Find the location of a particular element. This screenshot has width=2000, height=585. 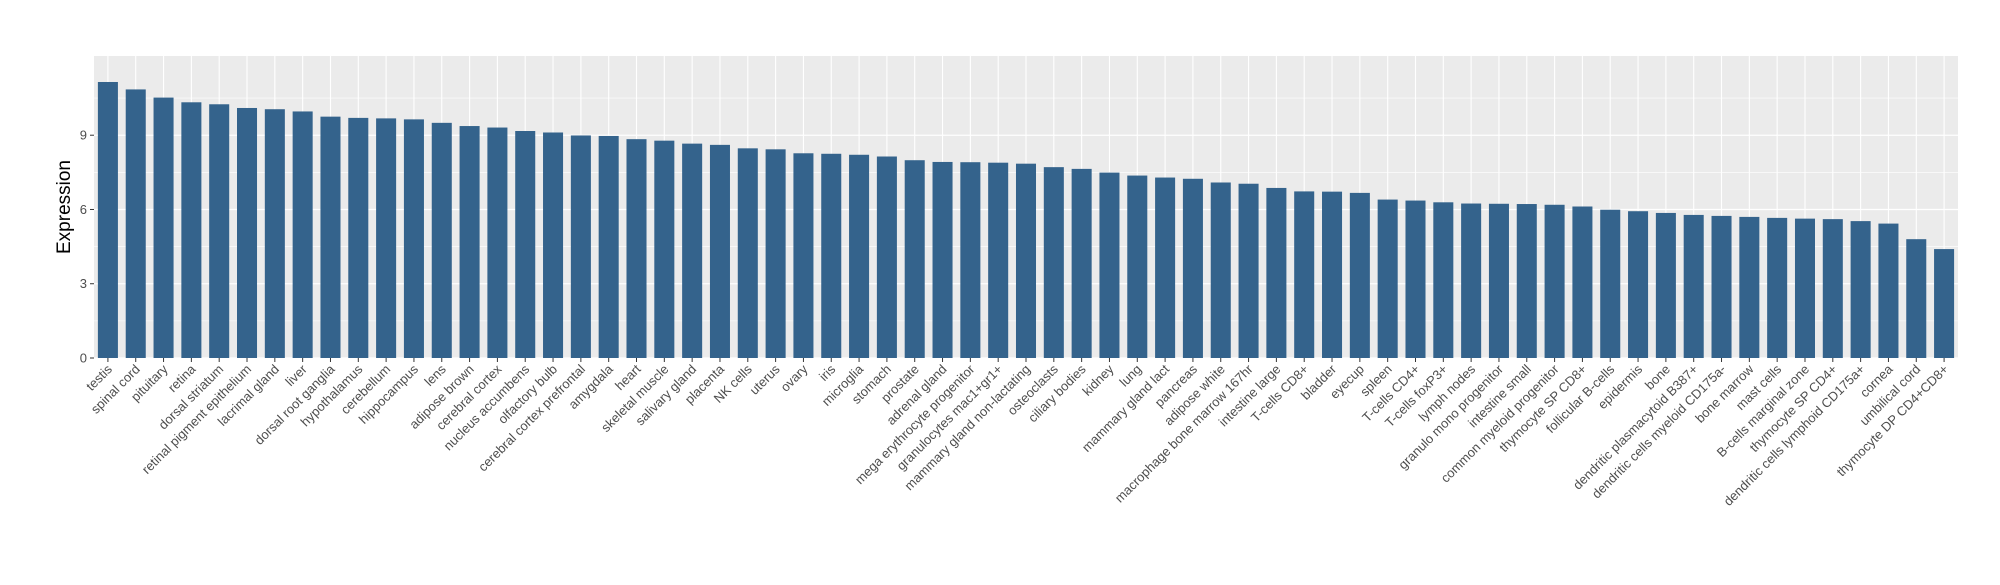

y-tick-label-0: 0 is located at coordinates (83, 358).